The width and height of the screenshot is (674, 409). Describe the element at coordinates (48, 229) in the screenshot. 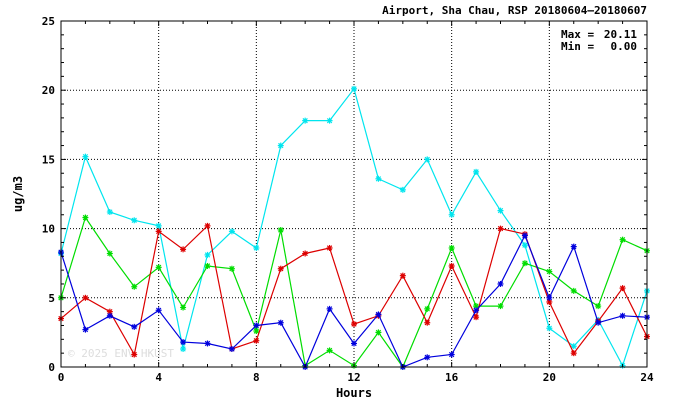

I see `y-tick-label: 10` at that location.